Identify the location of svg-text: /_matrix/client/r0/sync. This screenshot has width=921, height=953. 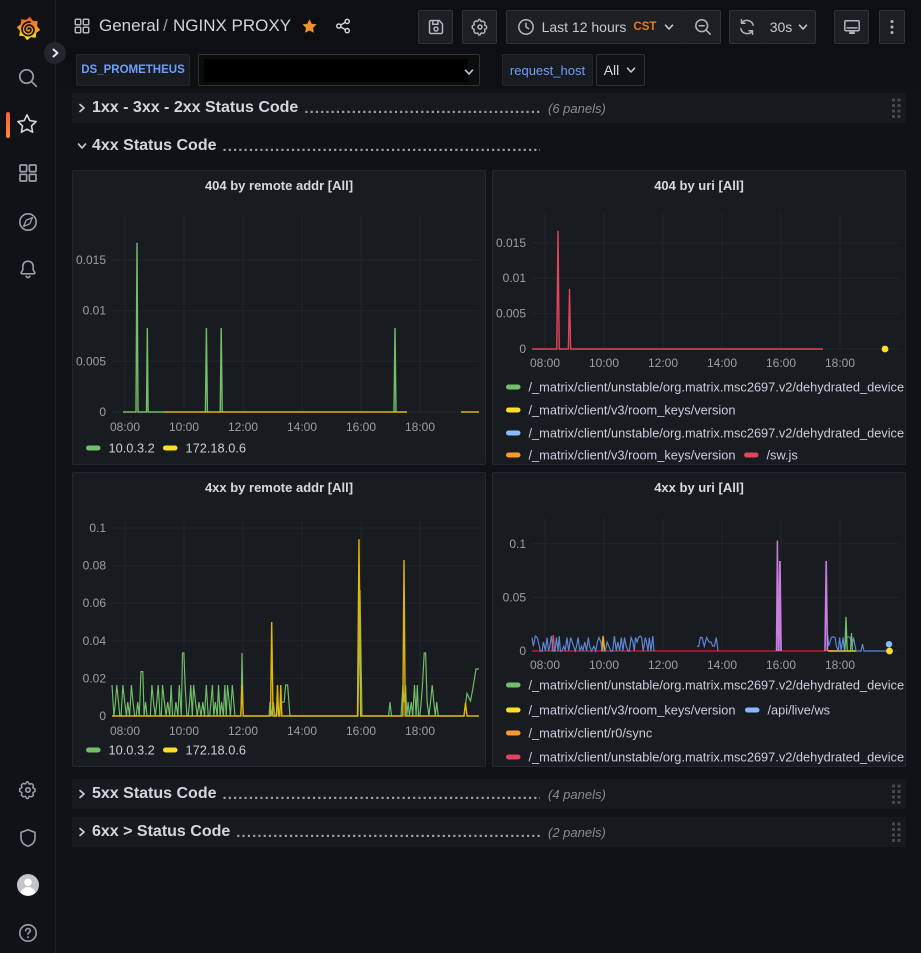
(591, 733).